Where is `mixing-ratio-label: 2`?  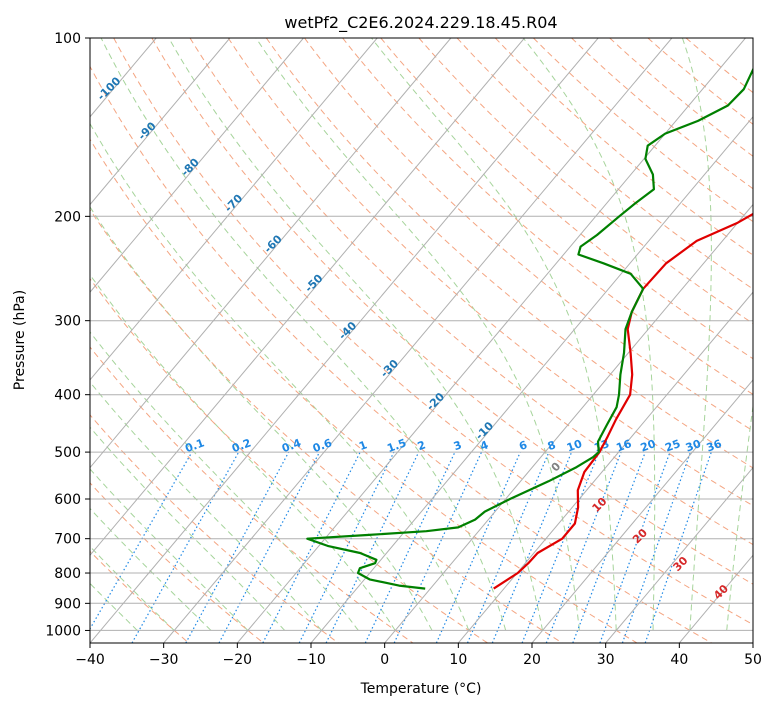
mixing-ratio-label: 2 is located at coordinates (422, 445).